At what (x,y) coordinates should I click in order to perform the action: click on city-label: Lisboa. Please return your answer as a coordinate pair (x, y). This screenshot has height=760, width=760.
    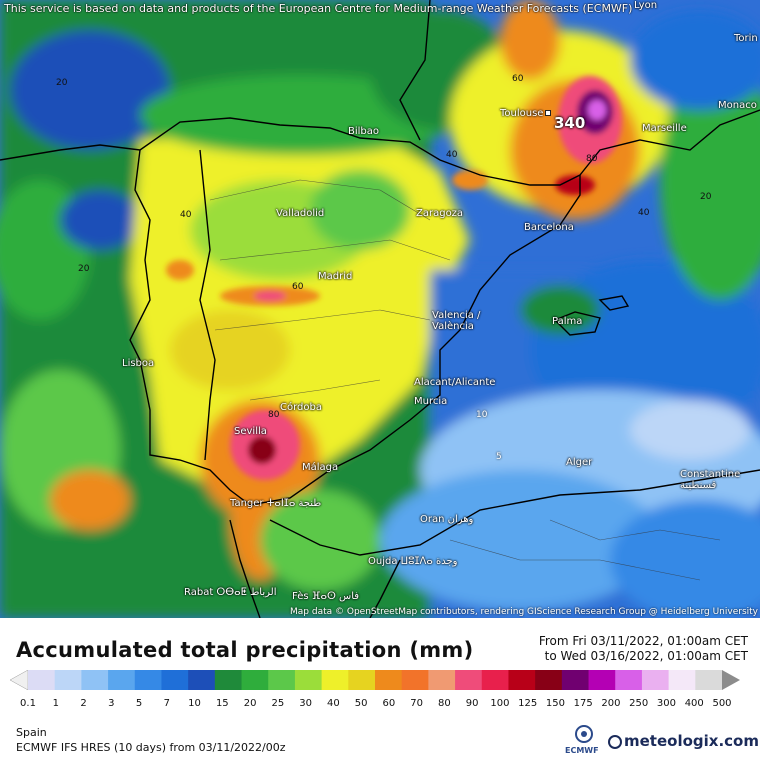
    Looking at the image, I should click on (138, 363).